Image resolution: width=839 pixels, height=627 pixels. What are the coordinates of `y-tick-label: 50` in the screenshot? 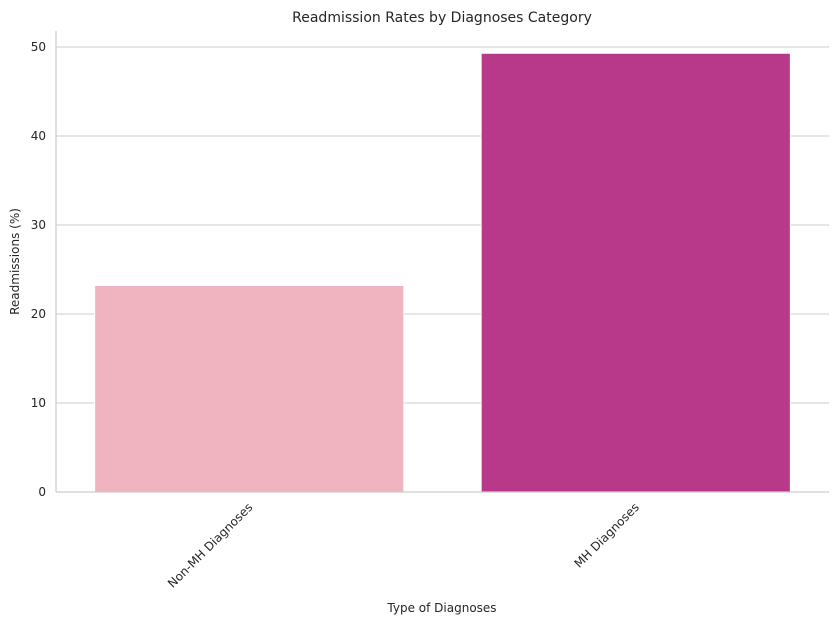 It's located at (38, 47).